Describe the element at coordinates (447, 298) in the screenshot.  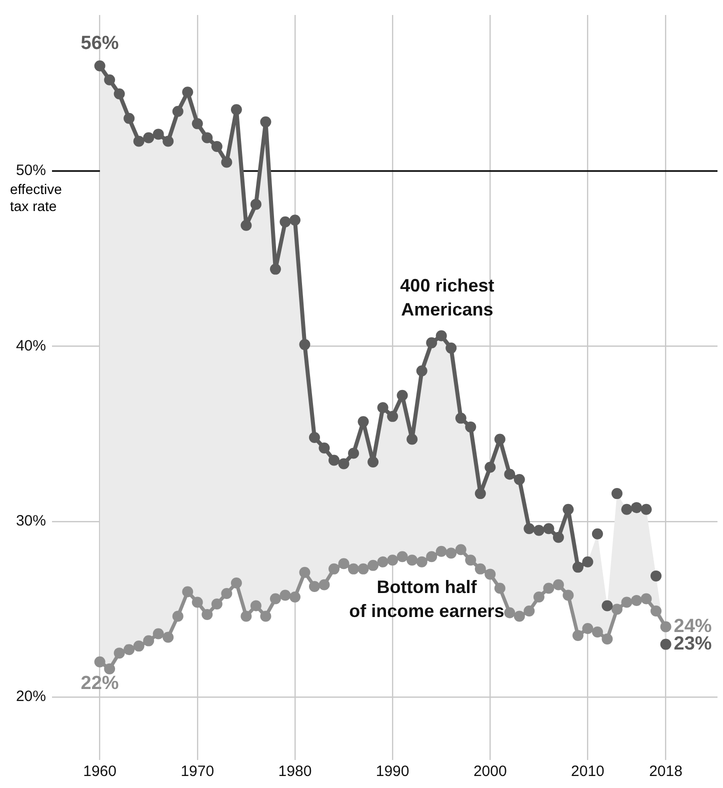
I see `series-label: 400 richest Americans` at that location.